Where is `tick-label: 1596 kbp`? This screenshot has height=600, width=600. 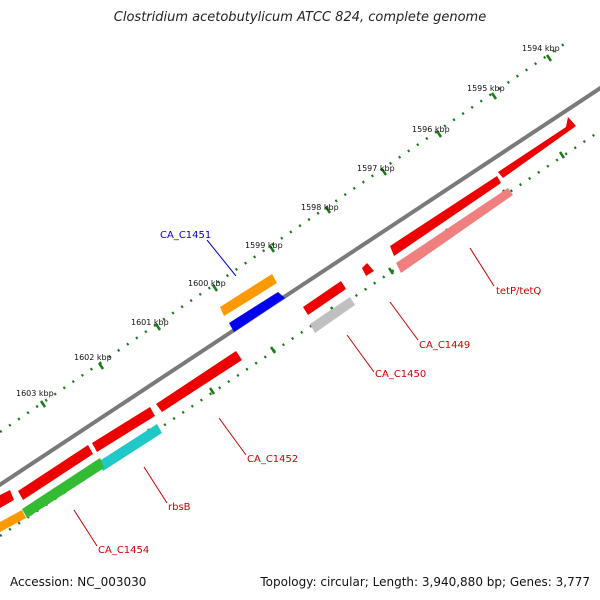 tick-label: 1596 kbp is located at coordinates (431, 129).